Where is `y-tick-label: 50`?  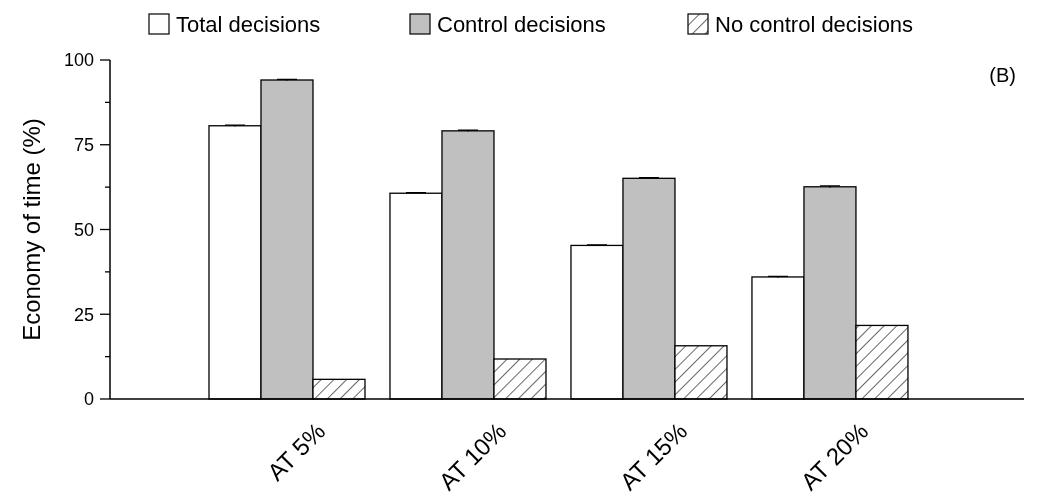
y-tick-label: 50 is located at coordinates (83, 229).